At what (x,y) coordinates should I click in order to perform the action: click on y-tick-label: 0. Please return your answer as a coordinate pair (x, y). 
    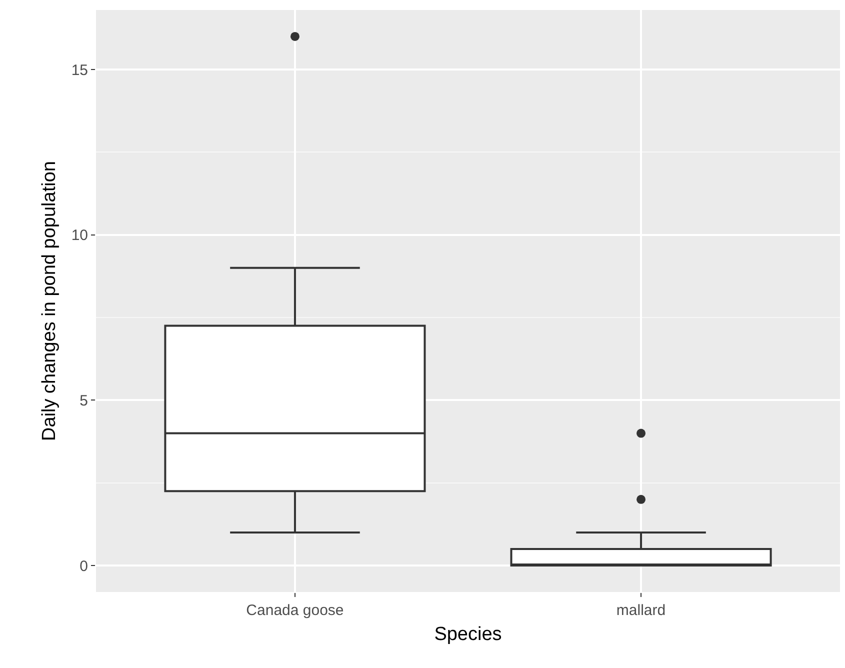
    Looking at the image, I should click on (84, 566).